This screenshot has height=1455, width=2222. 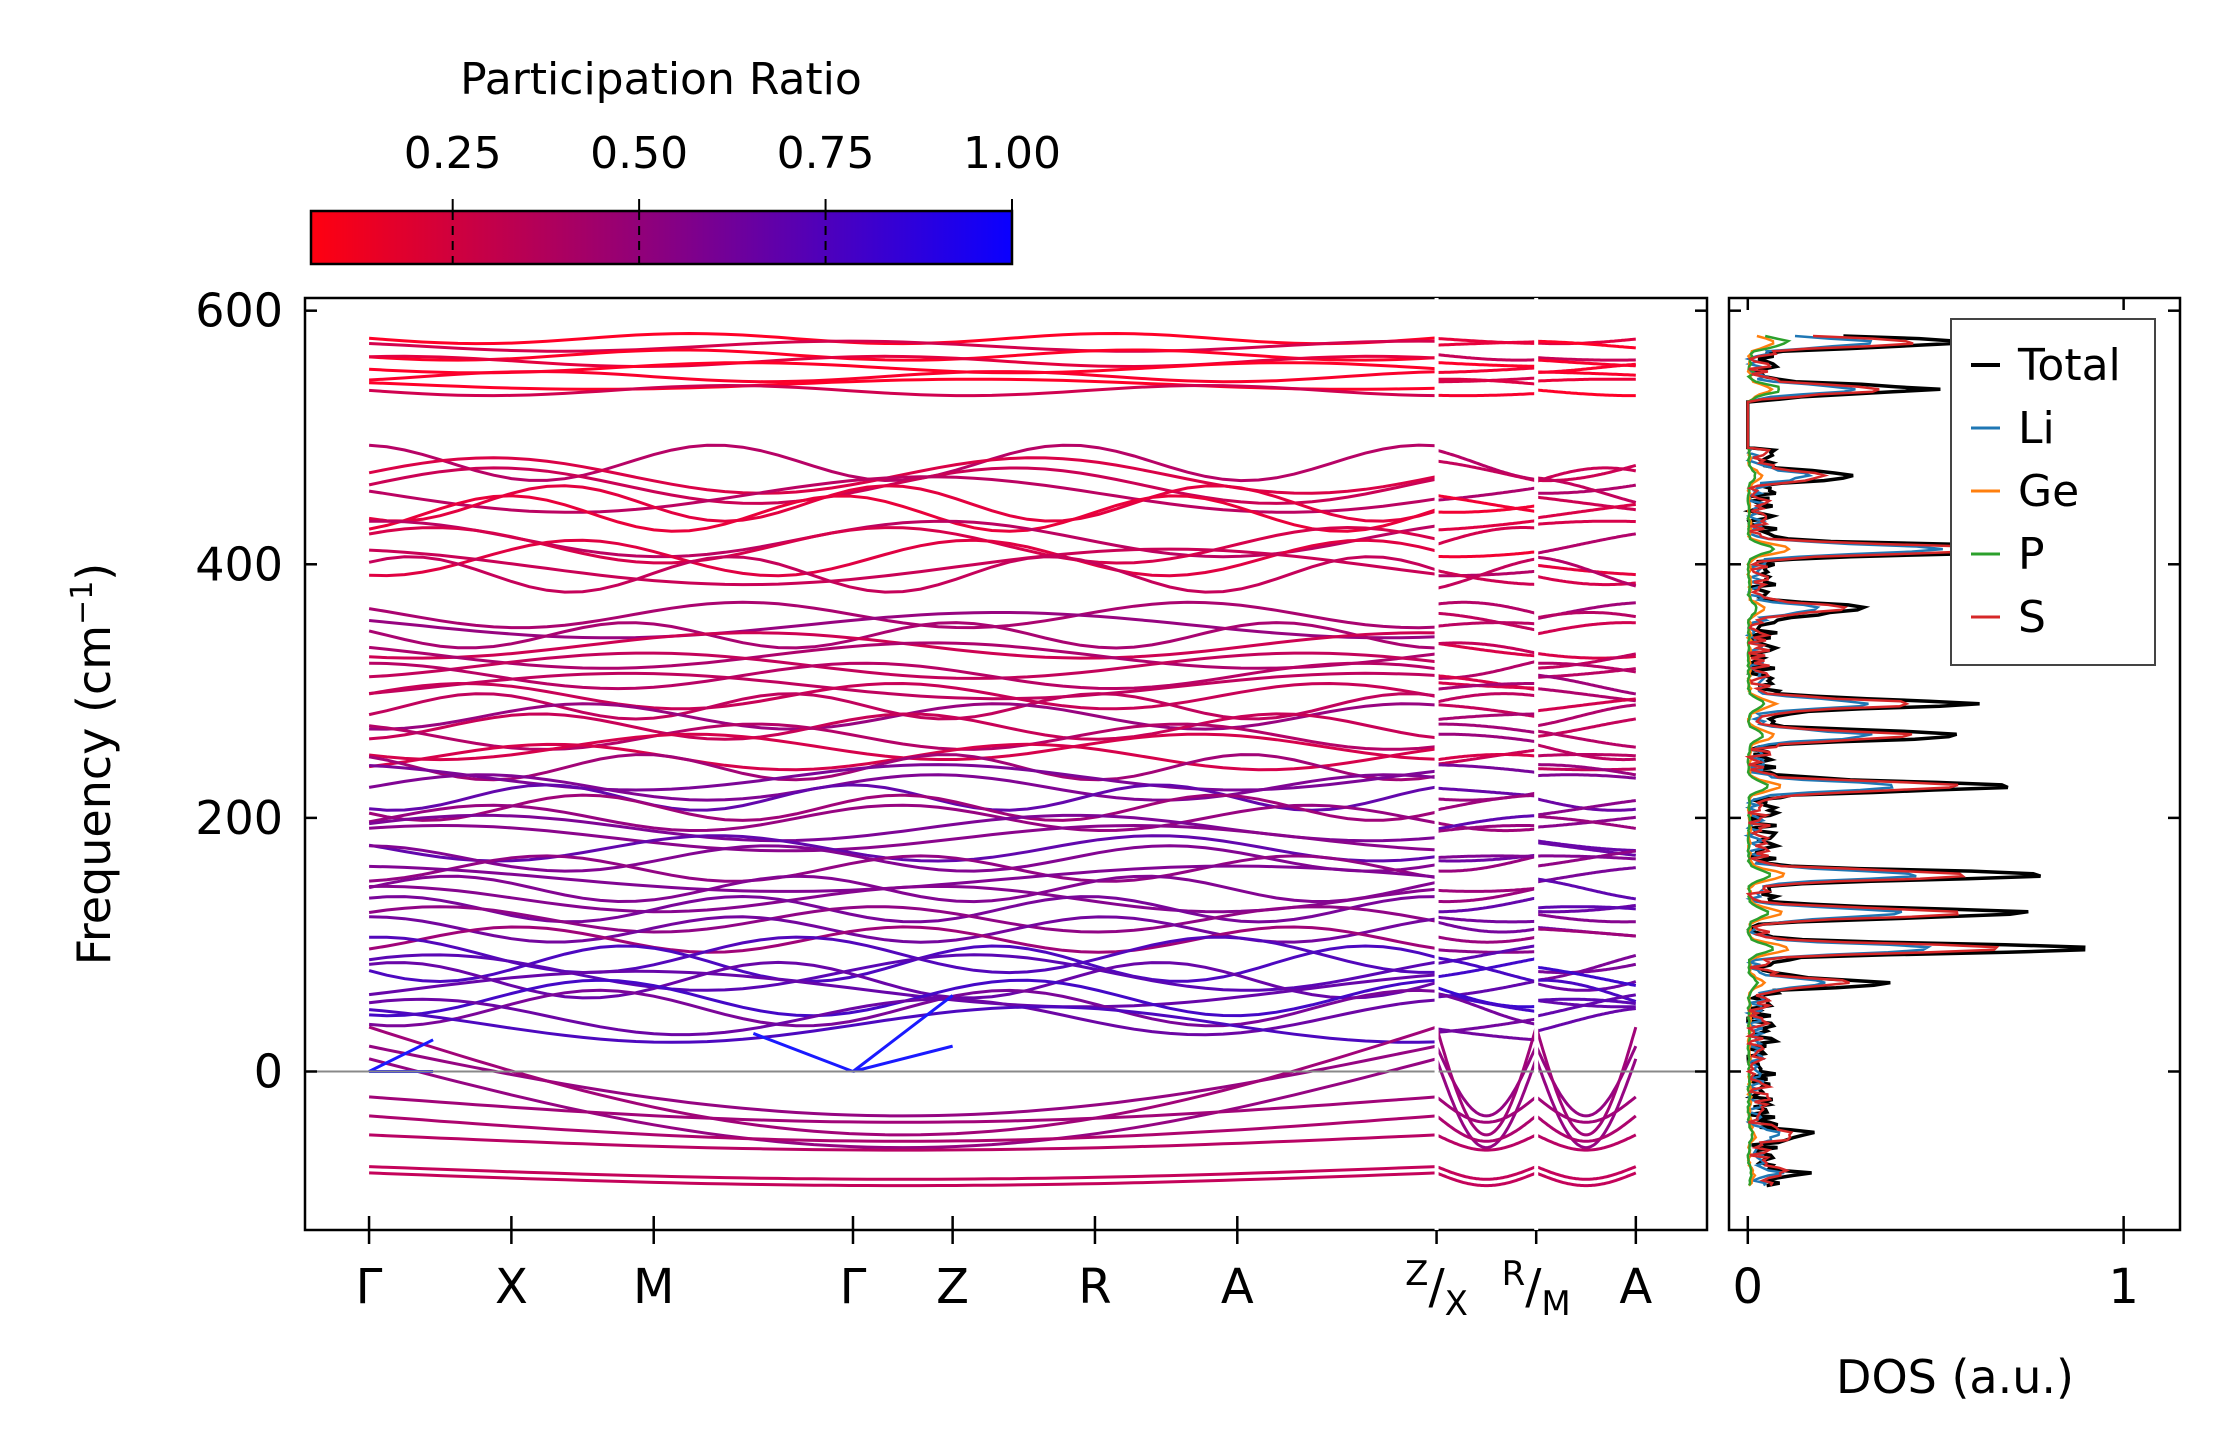 What do you see at coordinates (639, 153) in the screenshot?
I see `colorbar-tick-label: 0.50` at bounding box center [639, 153].